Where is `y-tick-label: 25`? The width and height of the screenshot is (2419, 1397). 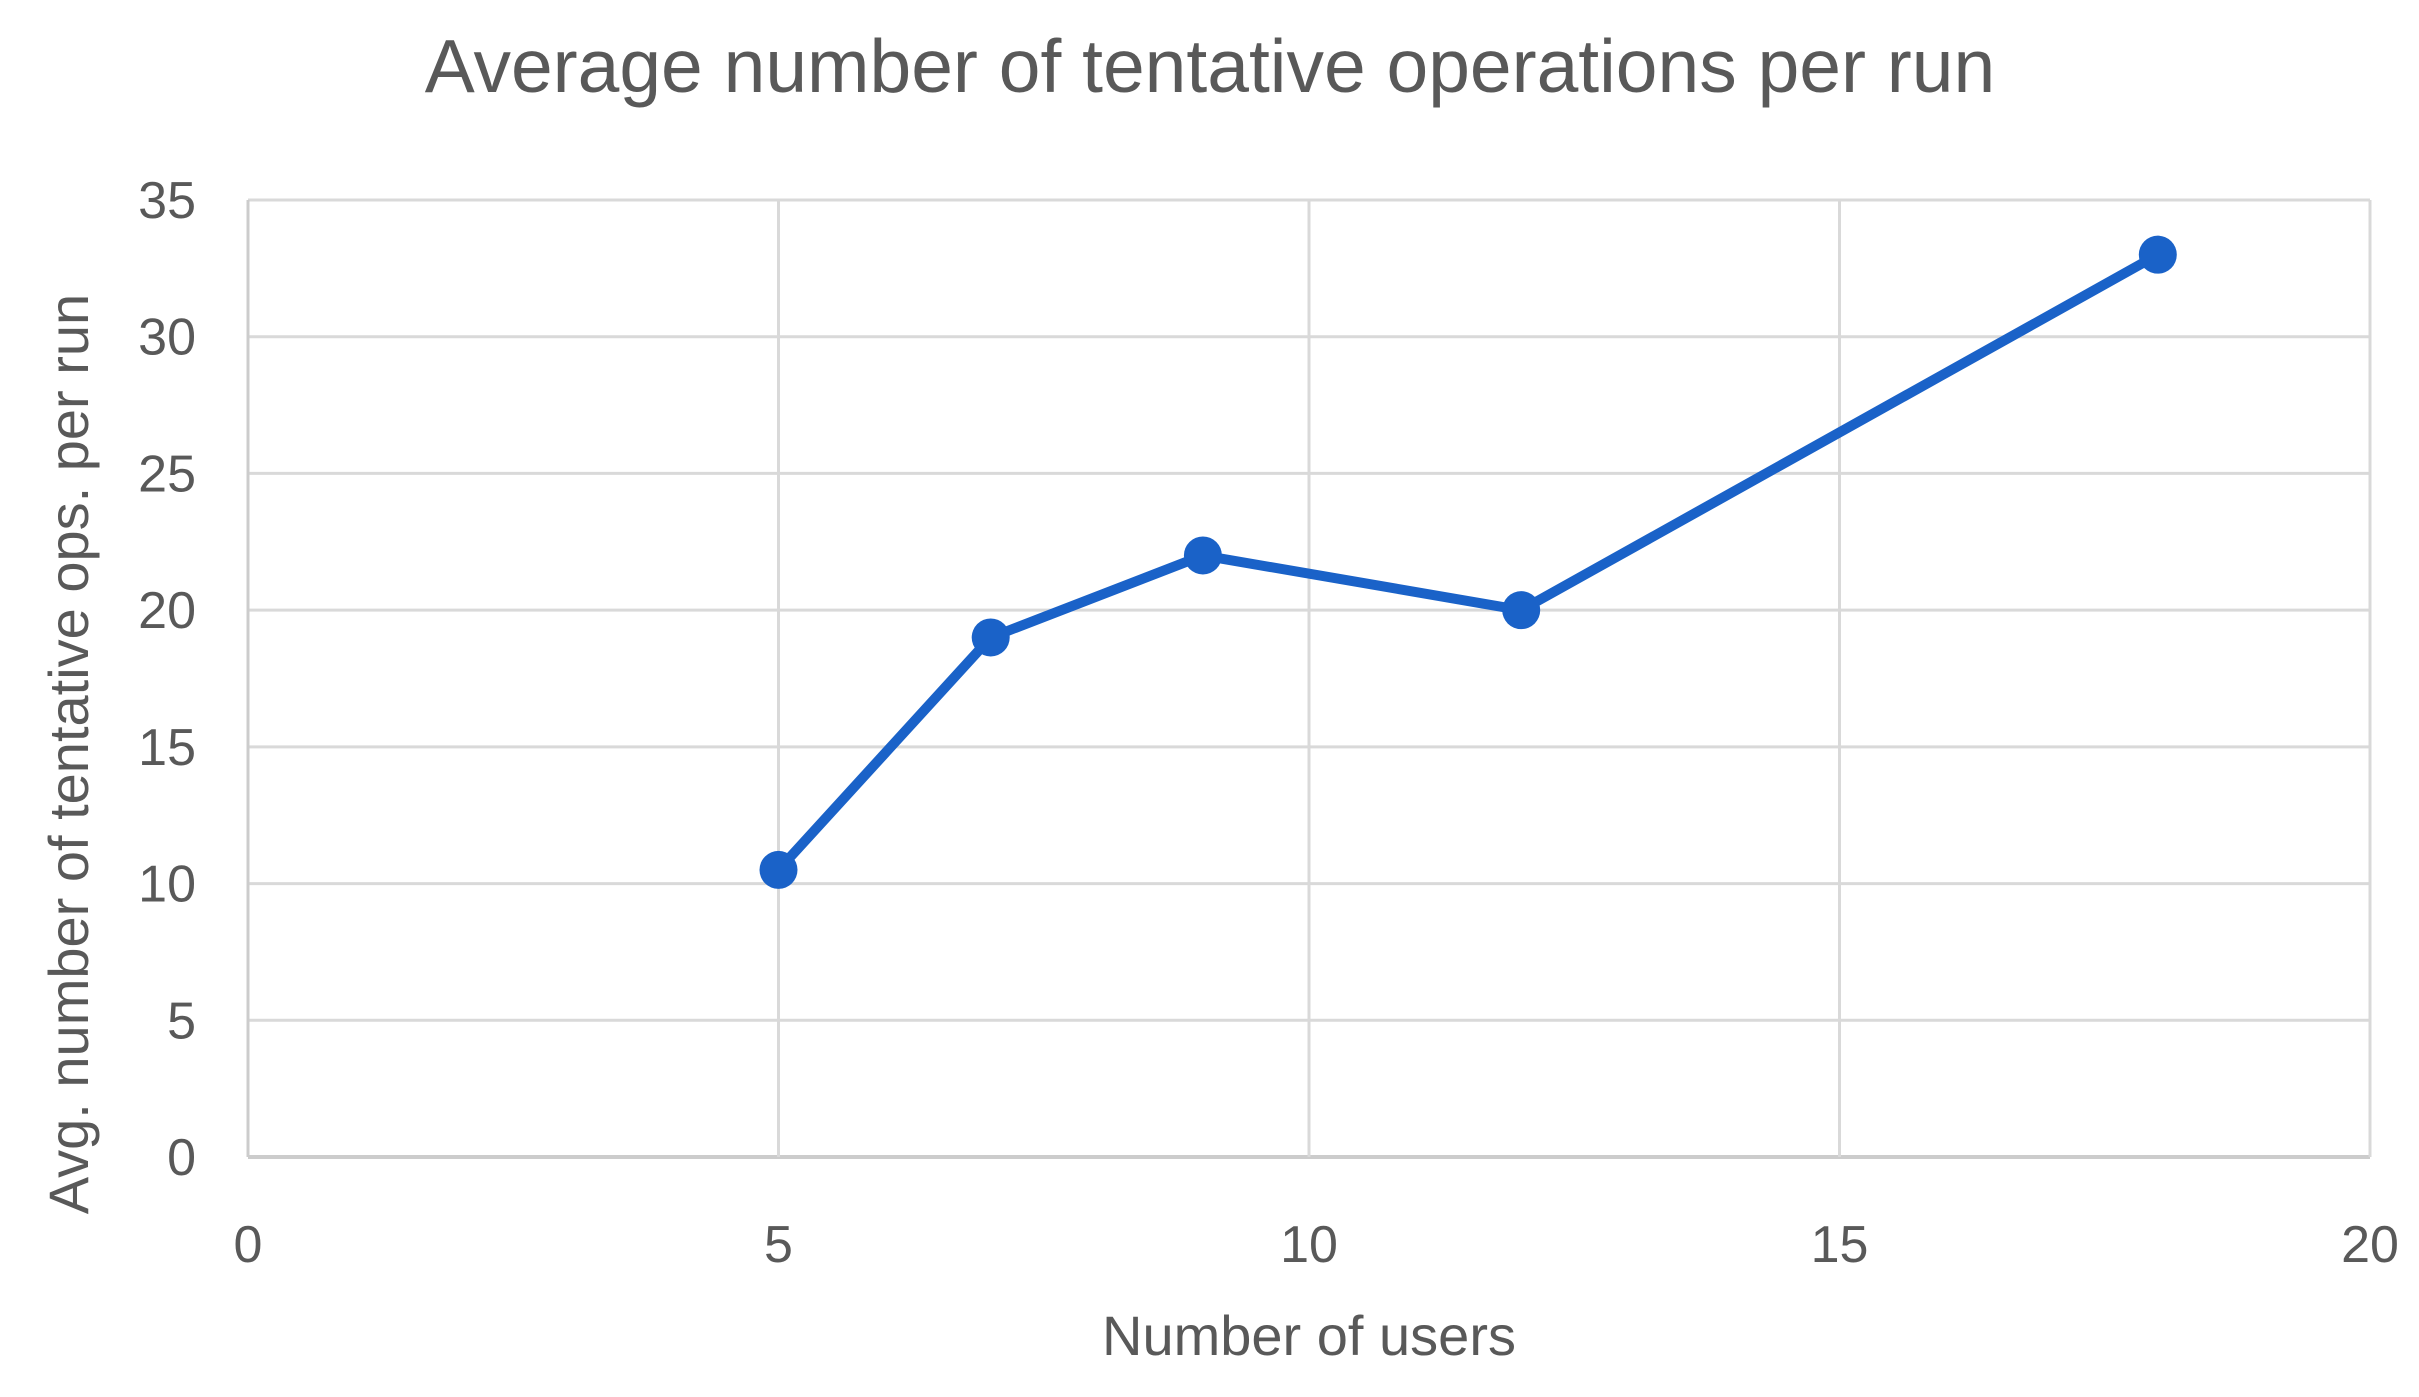
y-tick-label: 25 is located at coordinates (167, 474).